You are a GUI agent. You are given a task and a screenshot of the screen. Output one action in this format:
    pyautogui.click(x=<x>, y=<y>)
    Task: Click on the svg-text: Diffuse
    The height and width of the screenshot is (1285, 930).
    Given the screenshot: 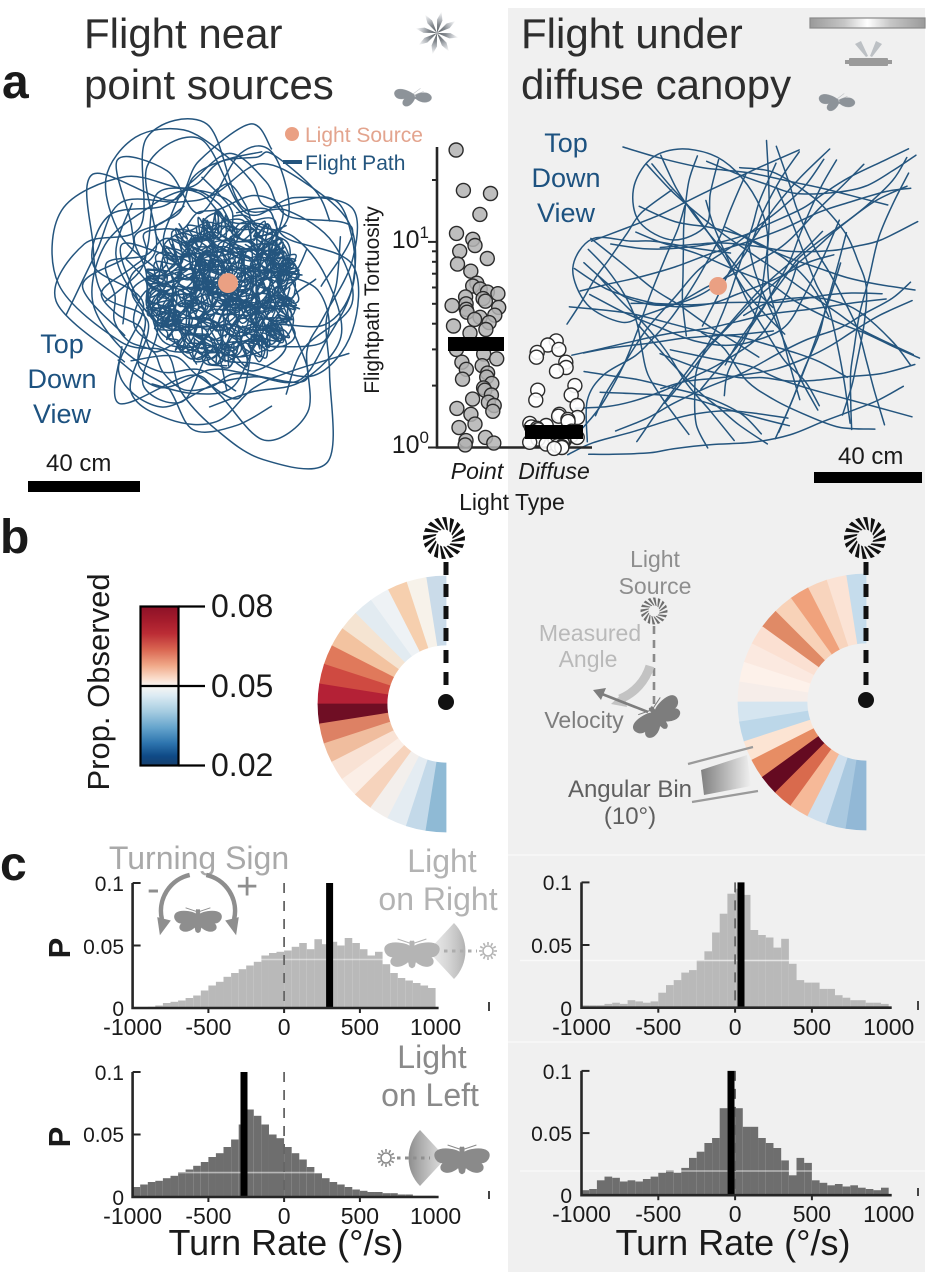 What is the action you would take?
    pyautogui.click(x=554, y=471)
    